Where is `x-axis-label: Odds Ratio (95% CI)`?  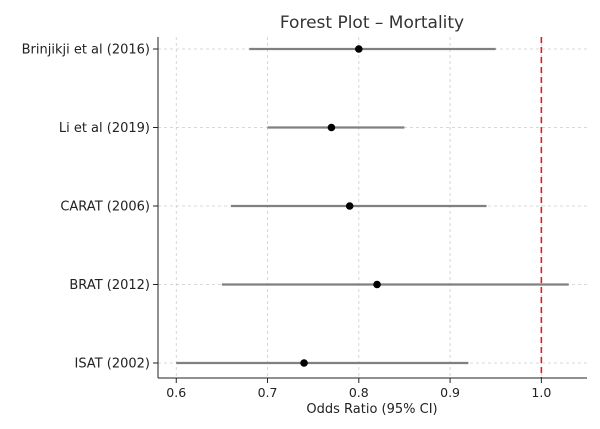
x-axis-label: Odds Ratio (95% CI) is located at coordinates (371, 409).